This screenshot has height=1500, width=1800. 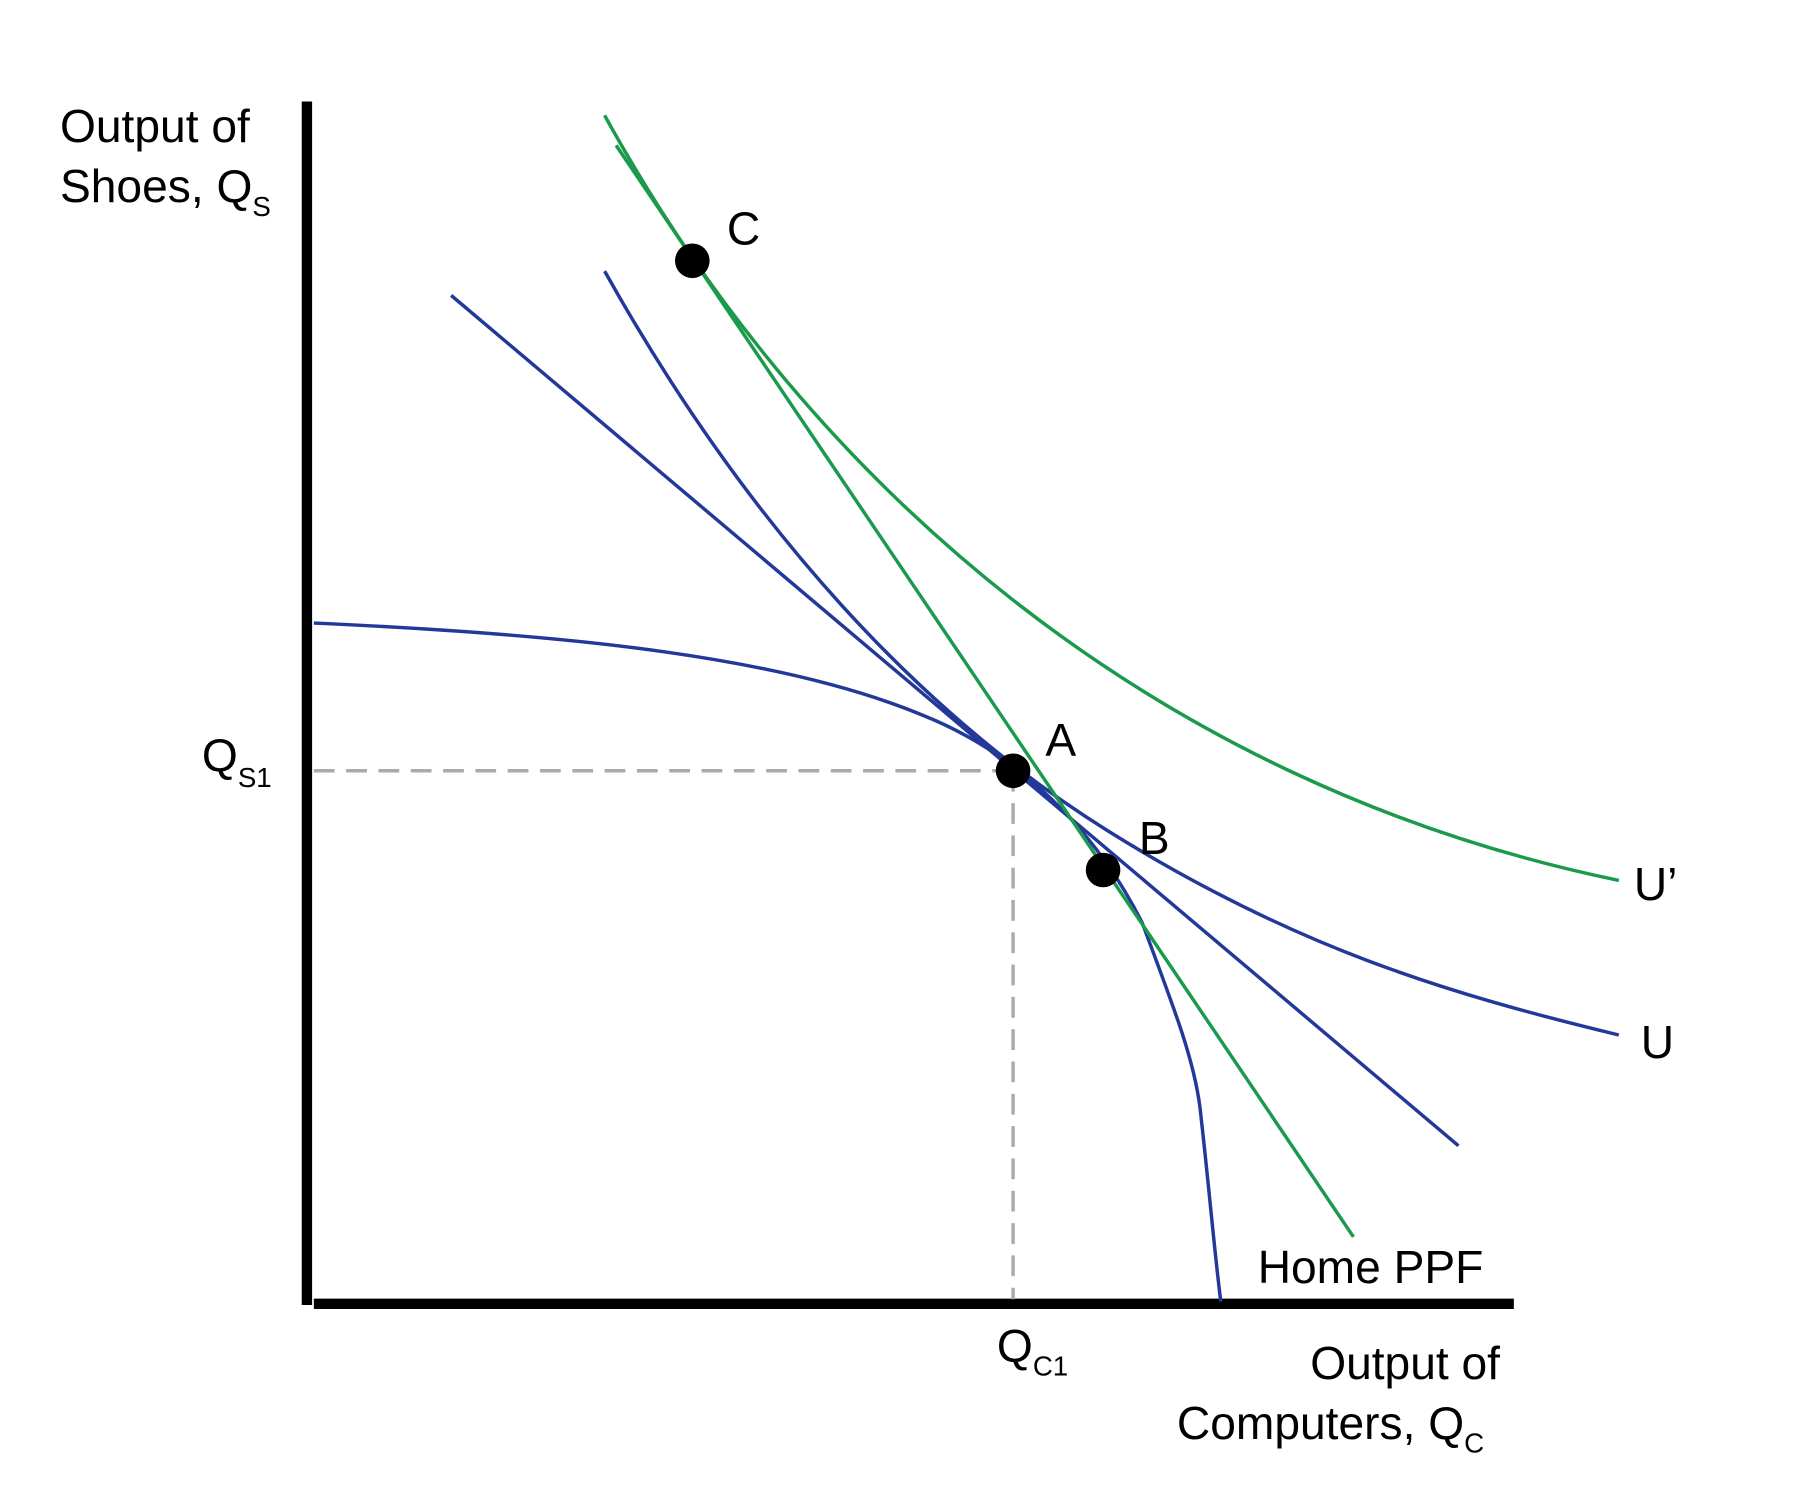 I want to click on subscript: C, so click(x=1474, y=1443).